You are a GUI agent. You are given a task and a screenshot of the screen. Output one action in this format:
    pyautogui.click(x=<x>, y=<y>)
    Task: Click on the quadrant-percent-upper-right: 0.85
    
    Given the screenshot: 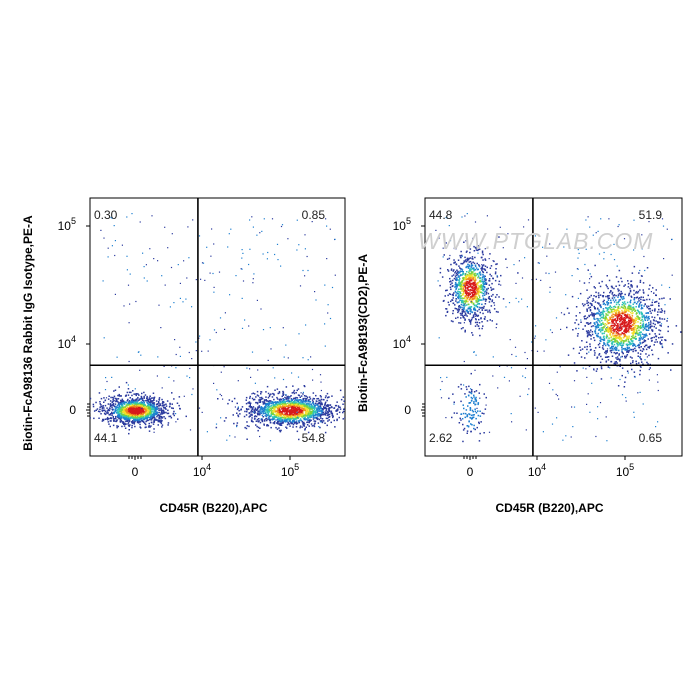 What is the action you would take?
    pyautogui.click(x=314, y=215)
    